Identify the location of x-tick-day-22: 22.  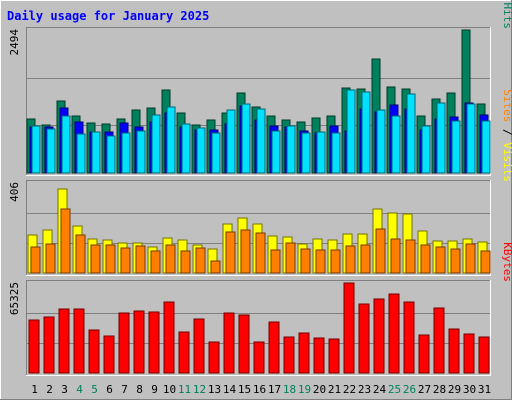
(349, 389).